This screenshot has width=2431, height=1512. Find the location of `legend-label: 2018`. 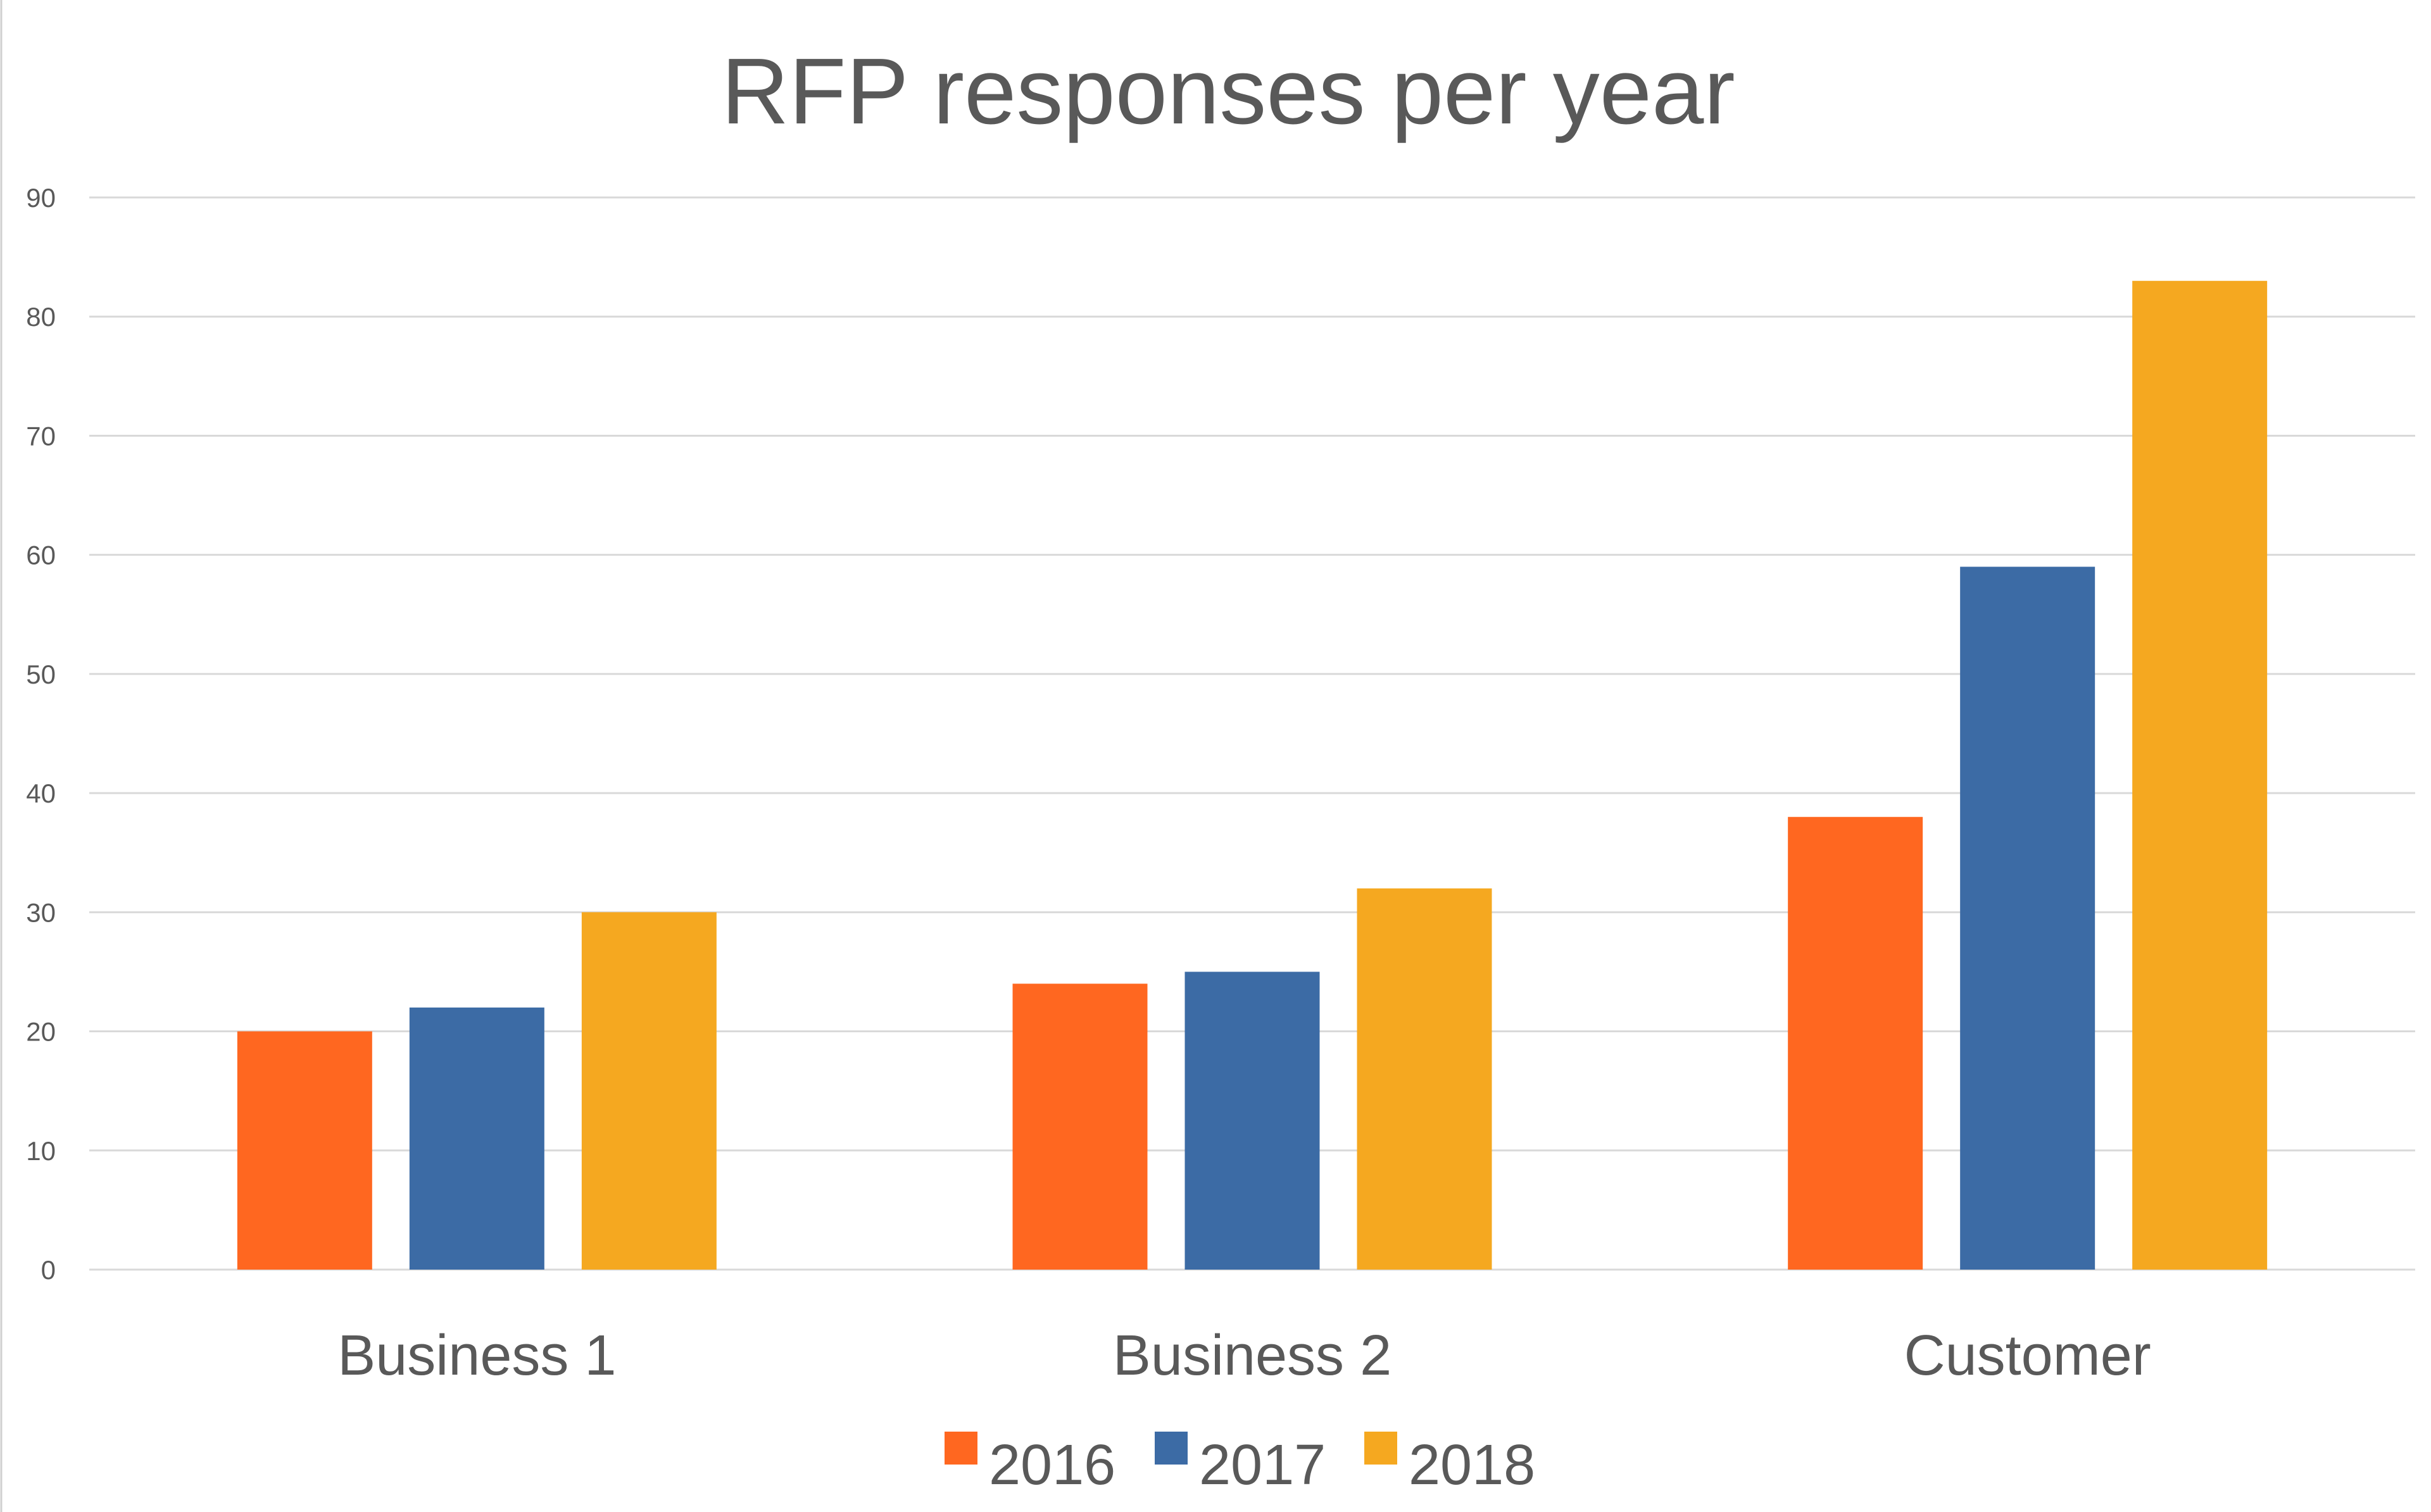

legend-label: 2018 is located at coordinates (1472, 1465).